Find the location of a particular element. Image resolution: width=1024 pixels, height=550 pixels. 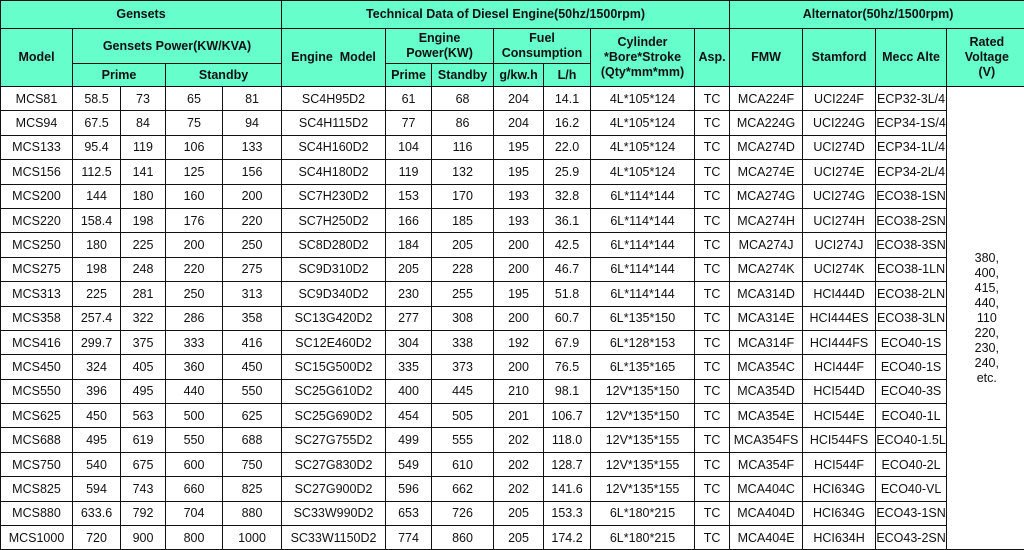

prime-kw-cell: 225 is located at coordinates (96, 294).